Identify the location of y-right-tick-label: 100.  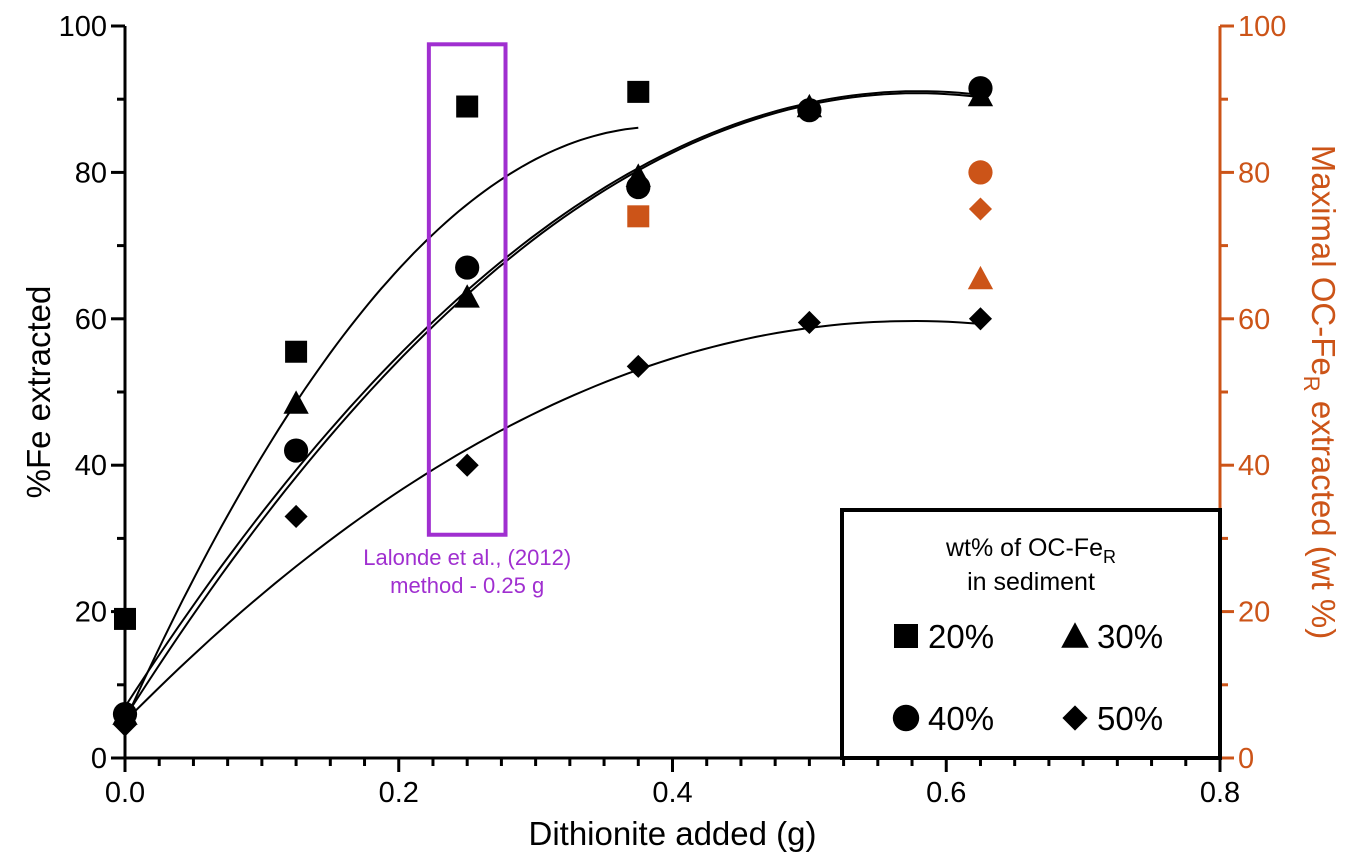
(1262, 27).